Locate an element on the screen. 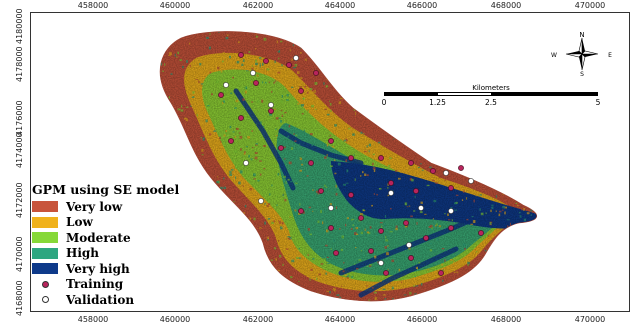 The width and height of the screenshot is (639, 327). scale-title: Kilometers is located at coordinates (491, 88).